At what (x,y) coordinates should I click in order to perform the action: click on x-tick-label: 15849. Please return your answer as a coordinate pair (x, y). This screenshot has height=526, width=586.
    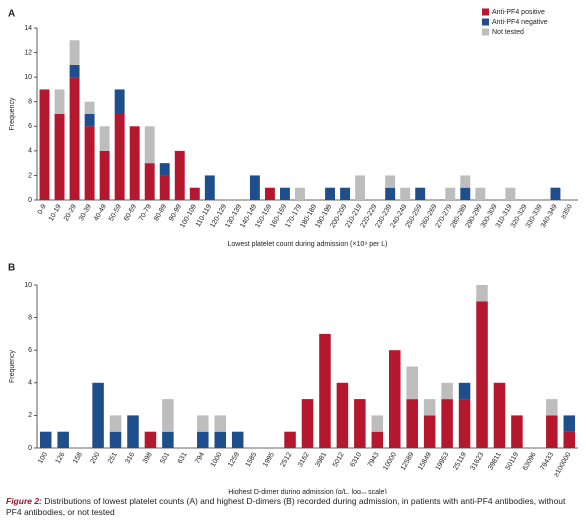
    Looking at the image, I should click on (425, 461).